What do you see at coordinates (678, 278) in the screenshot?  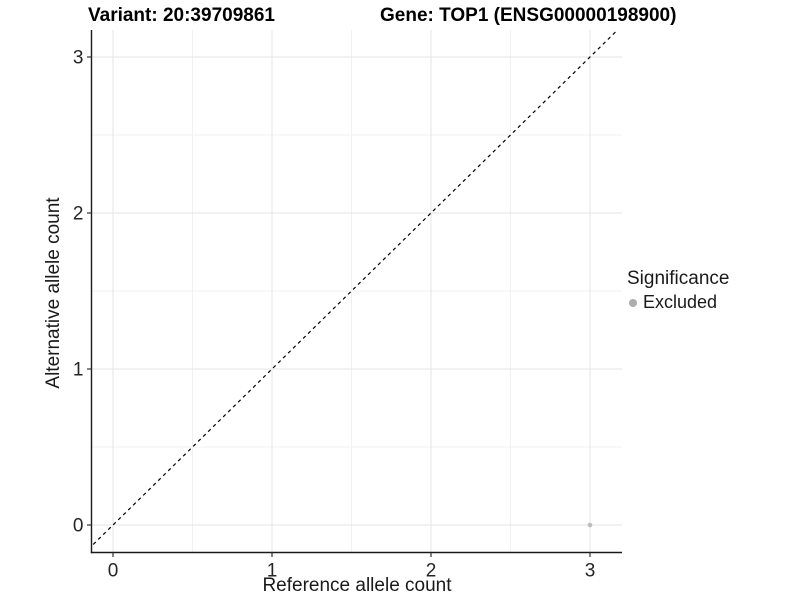 I see `legend-title: Significance` at bounding box center [678, 278].